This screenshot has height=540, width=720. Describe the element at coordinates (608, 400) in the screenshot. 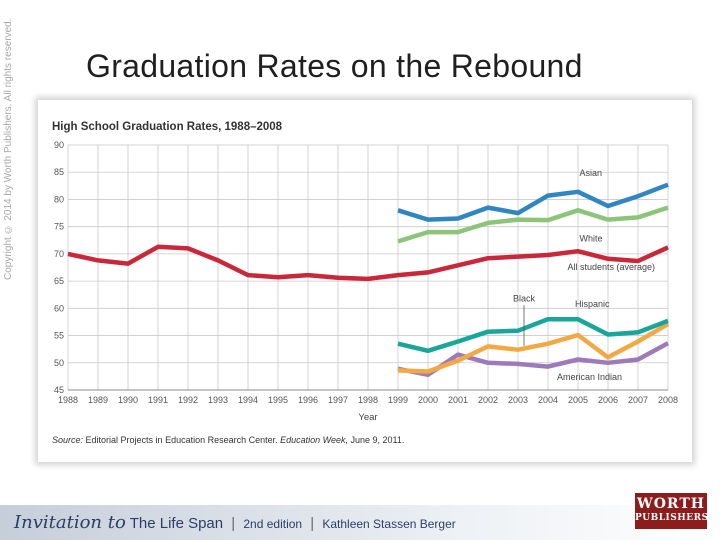

I see `x-tick-label: 2006` at that location.